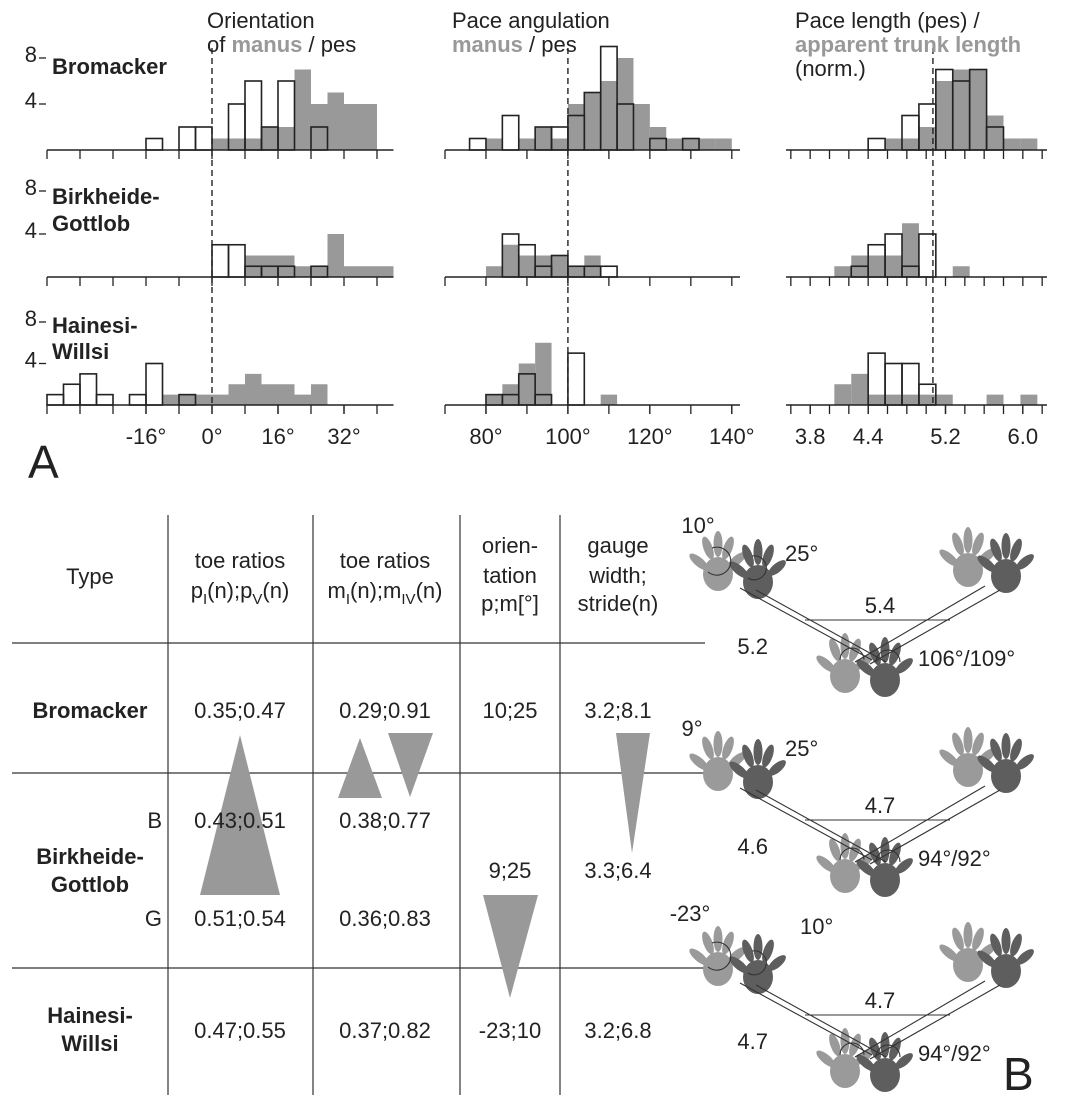 The height and width of the screenshot is (1099, 1069). I want to click on title-highlight: apparent trunk length, so click(908, 44).